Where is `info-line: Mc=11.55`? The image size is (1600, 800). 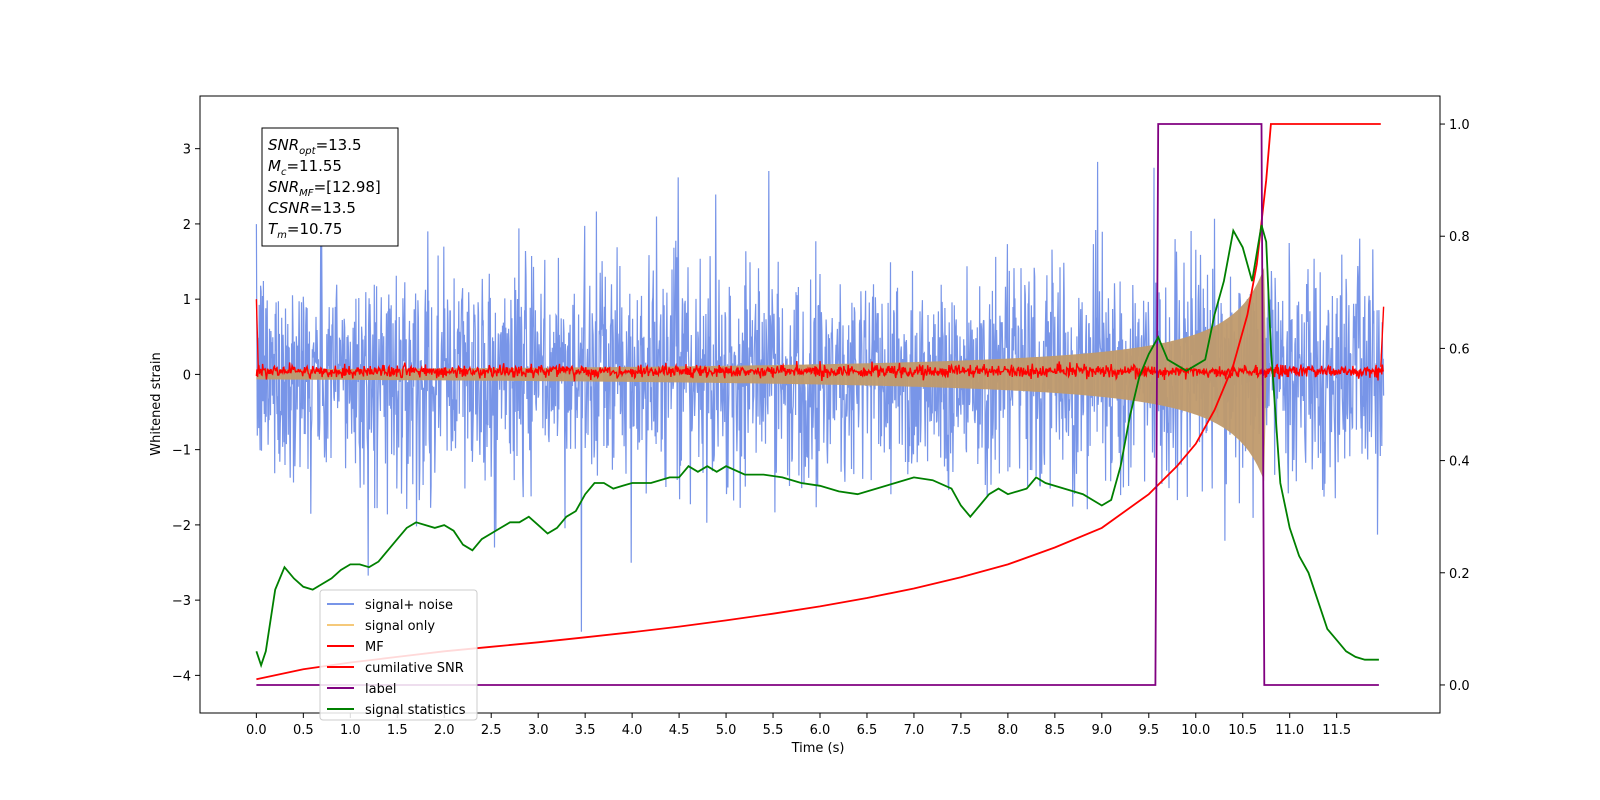
info-line: Mc=11.55 is located at coordinates (305, 167).